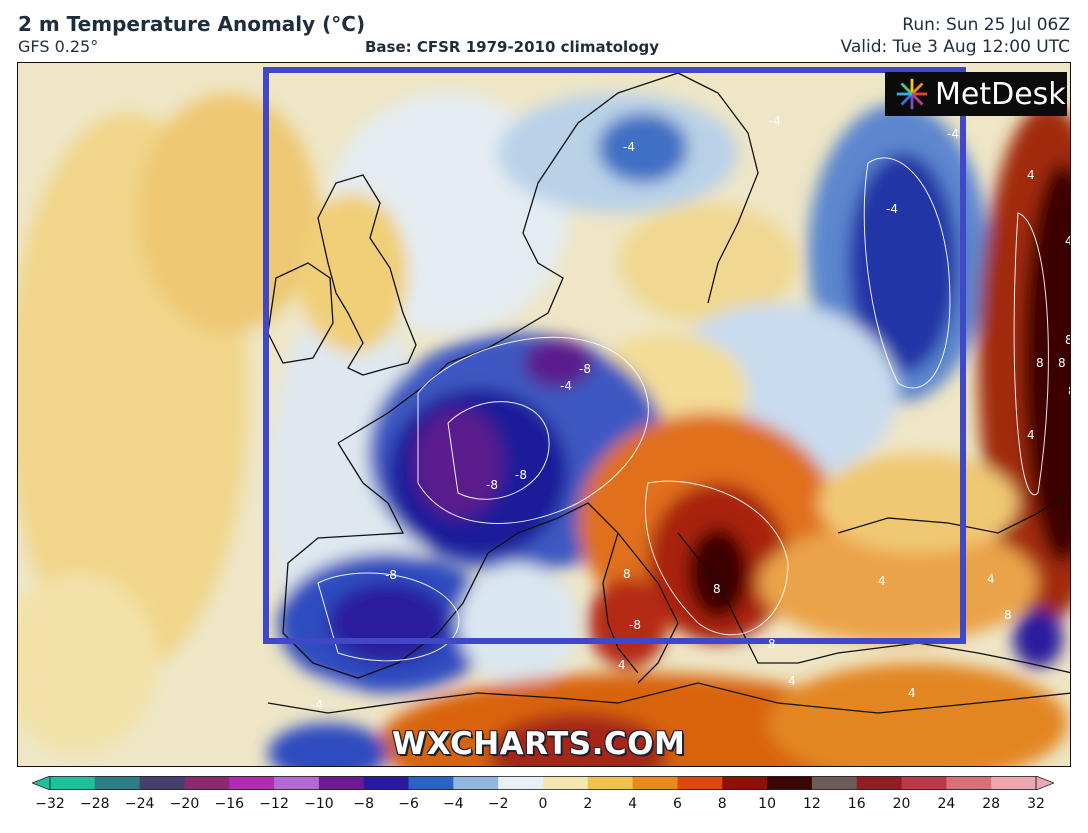 This screenshot has height=833, width=1088. I want to click on colorbar-tick: 16, so click(856, 804).